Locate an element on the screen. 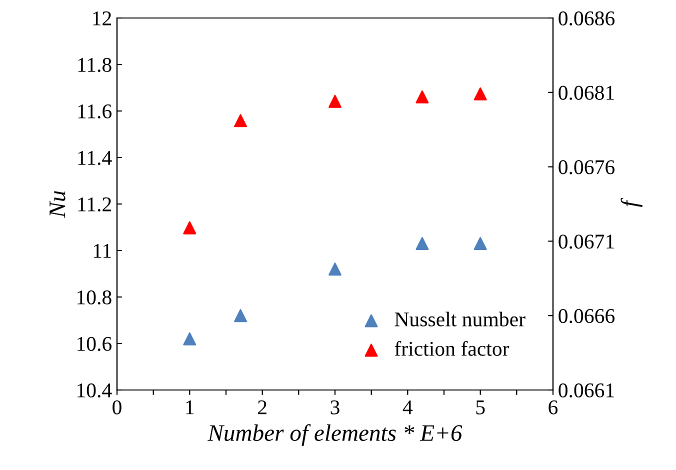  y-tick-label: 11.6 is located at coordinates (95, 111).